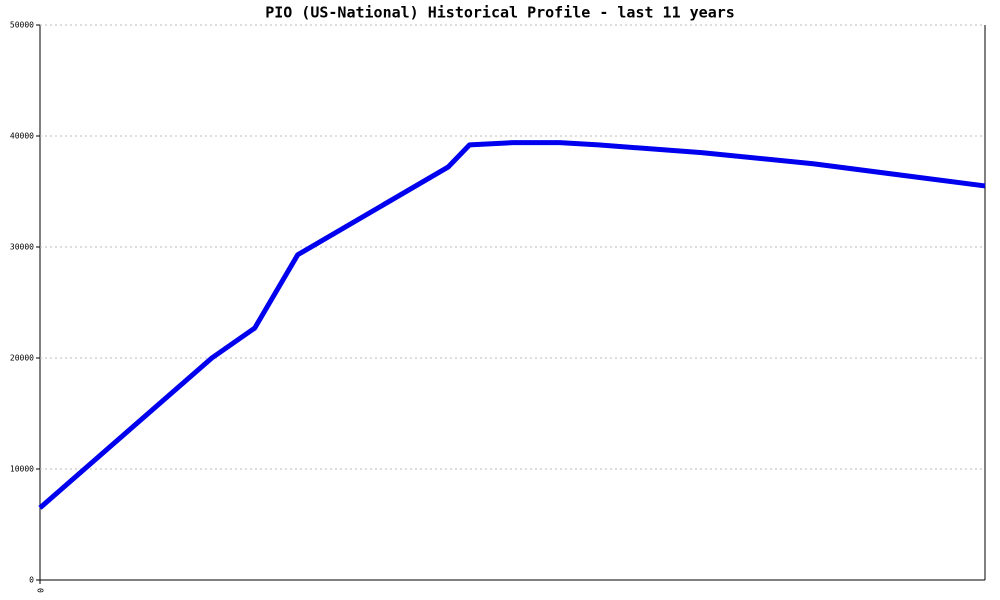  What do you see at coordinates (22, 25) in the screenshot?
I see `y-tick-label: 50000` at bounding box center [22, 25].